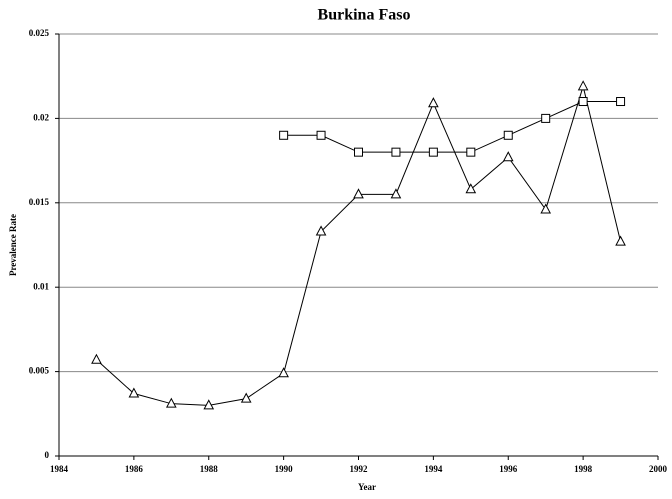 The width and height of the screenshot is (672, 499). What do you see at coordinates (364, 15) in the screenshot?
I see `chart-title: Burkina Faso` at bounding box center [364, 15].